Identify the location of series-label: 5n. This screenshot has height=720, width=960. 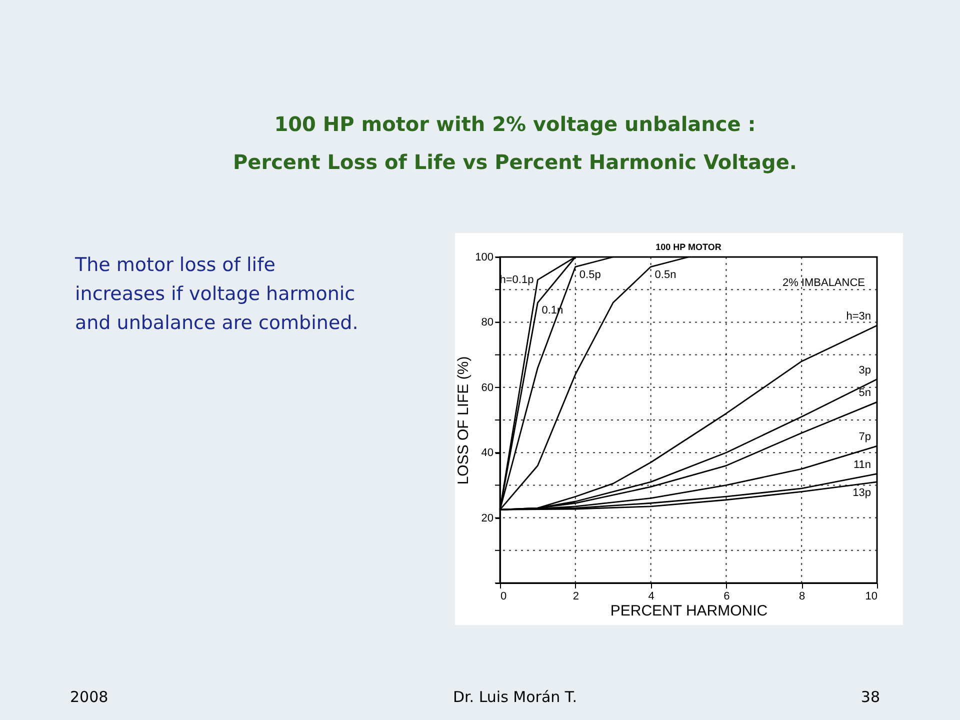
(864, 393).